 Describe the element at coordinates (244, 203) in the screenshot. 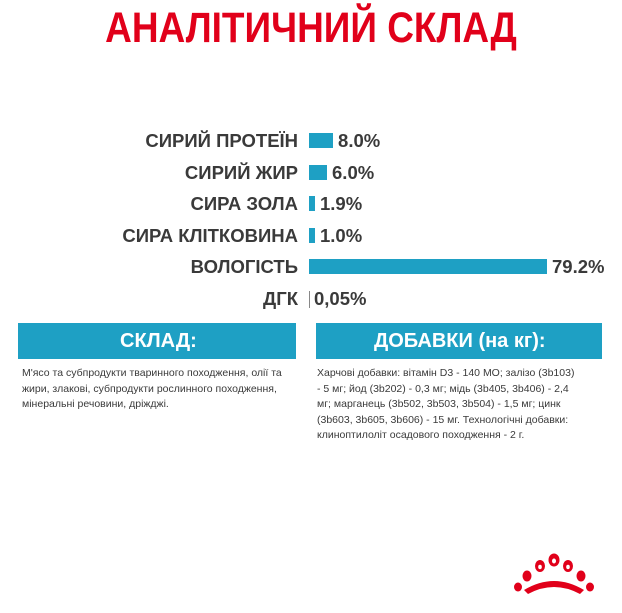

I see `category-label: СИРА ЗОЛА` at that location.